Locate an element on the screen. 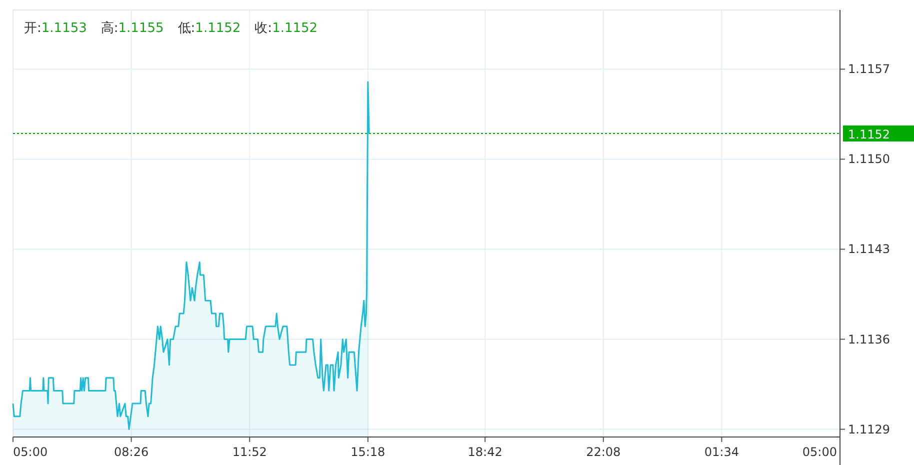 This screenshot has width=914, height=465. x-tick-label: 22:08 is located at coordinates (603, 452).